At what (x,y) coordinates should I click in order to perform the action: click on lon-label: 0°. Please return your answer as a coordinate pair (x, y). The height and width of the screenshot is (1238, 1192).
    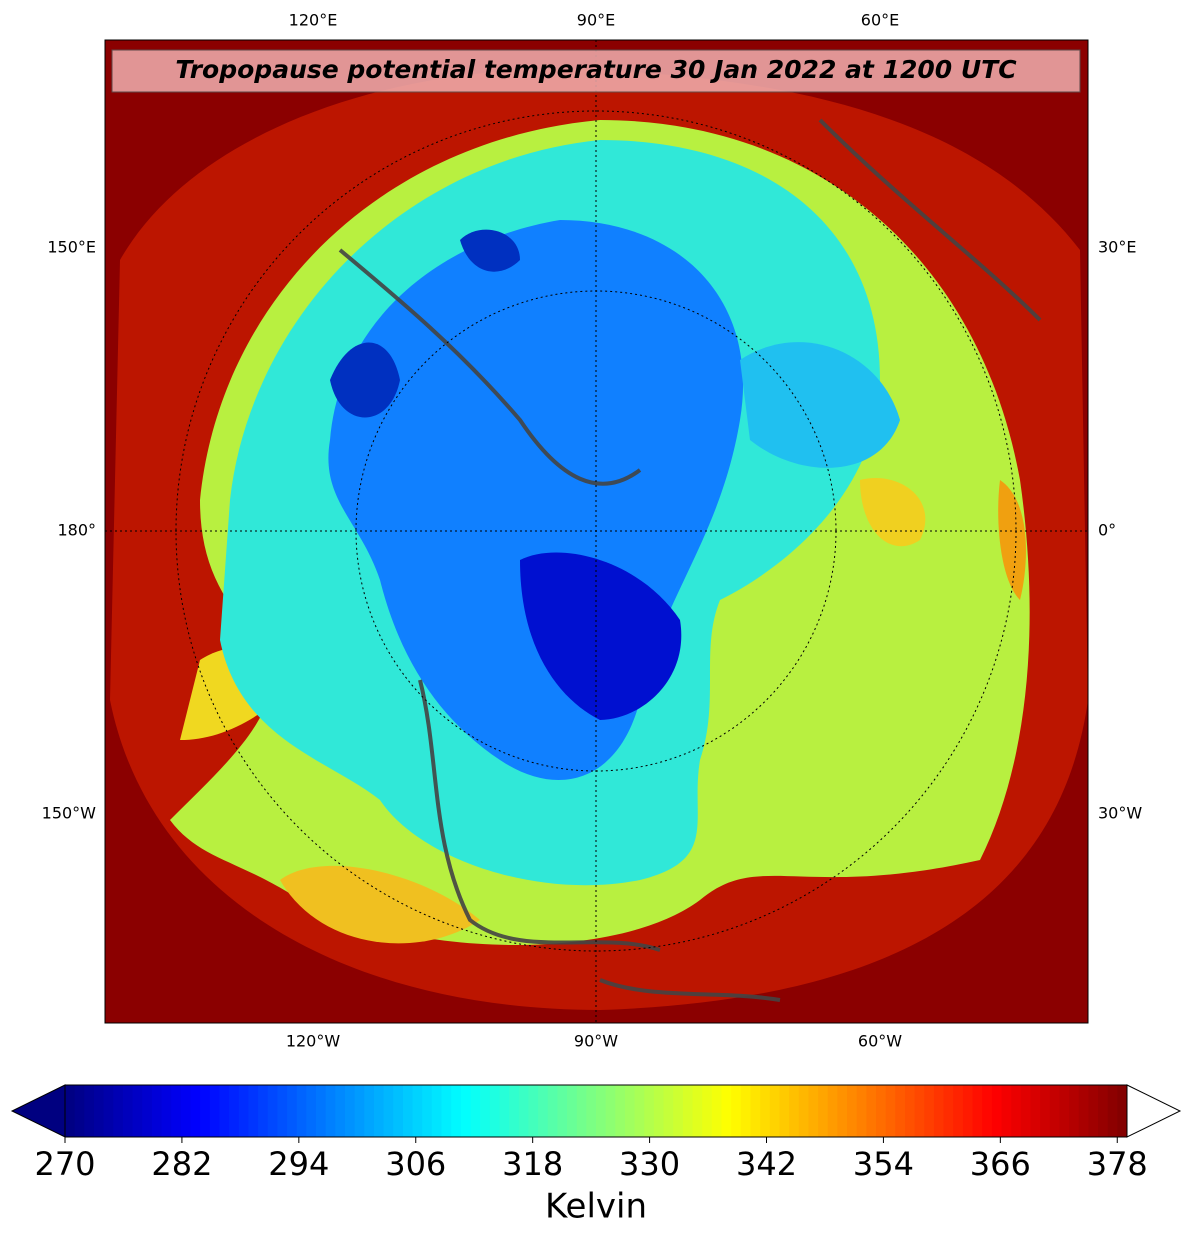
    Looking at the image, I should click on (1107, 530).